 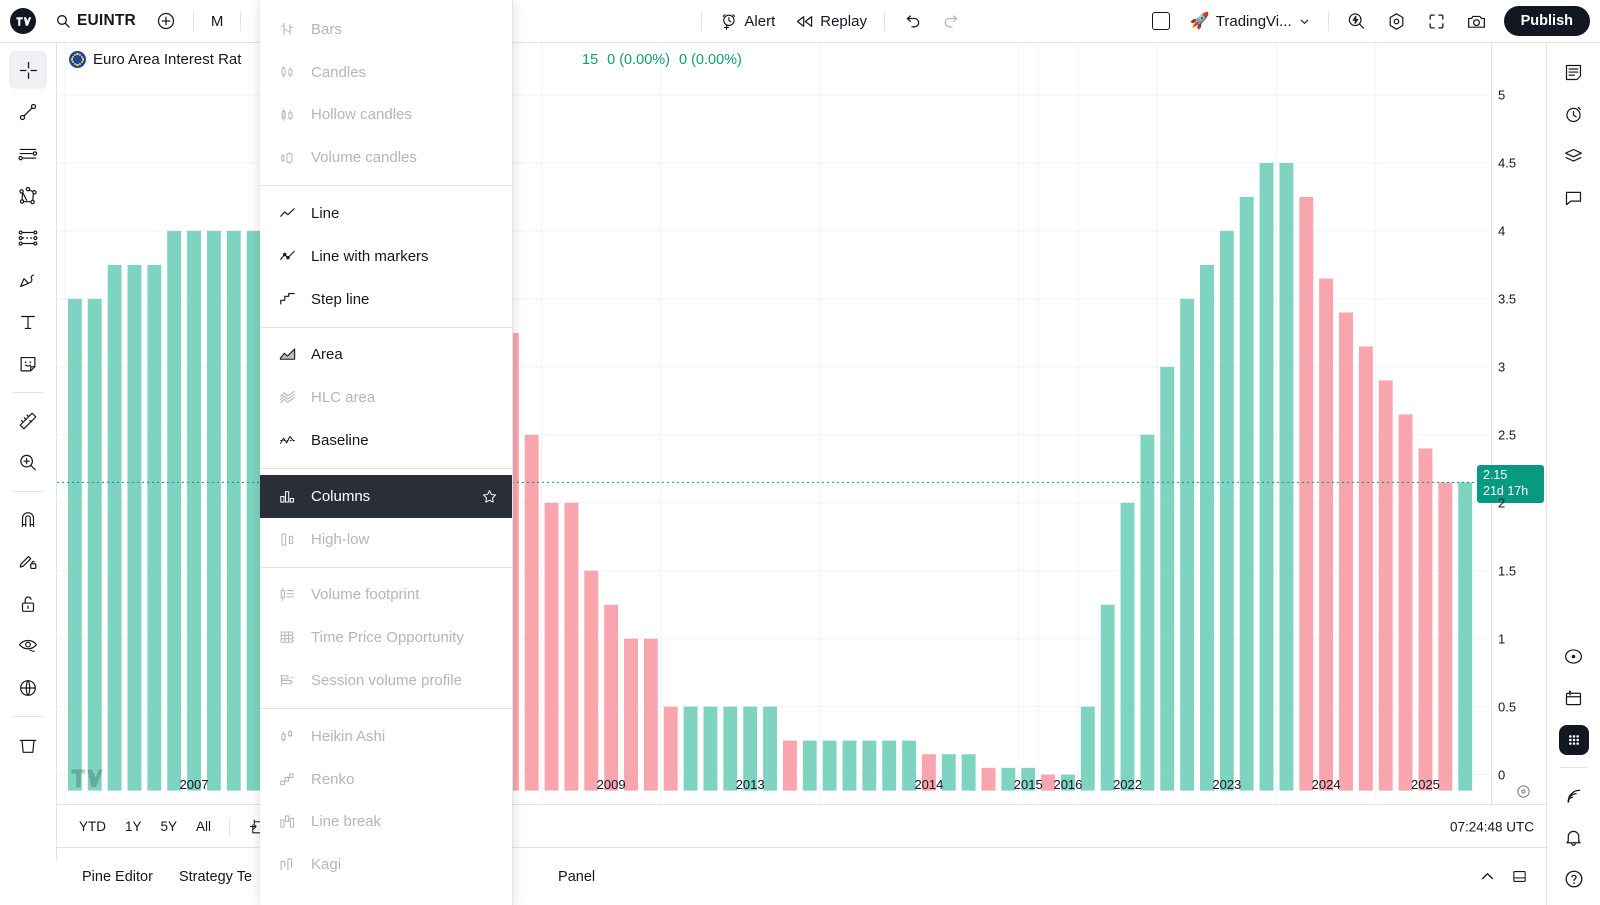 I want to click on renko-icon, so click(x=287, y=779).